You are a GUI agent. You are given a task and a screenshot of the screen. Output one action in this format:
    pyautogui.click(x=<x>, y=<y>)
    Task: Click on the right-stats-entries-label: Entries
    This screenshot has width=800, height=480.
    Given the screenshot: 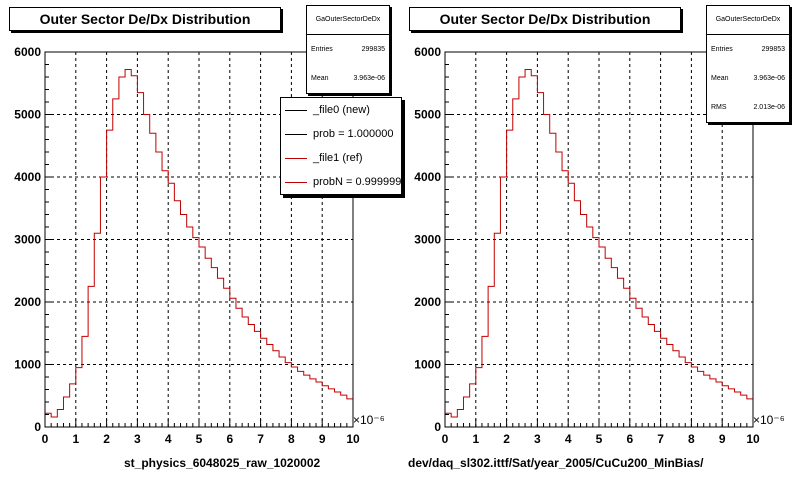 What is the action you would take?
    pyautogui.click(x=722, y=49)
    